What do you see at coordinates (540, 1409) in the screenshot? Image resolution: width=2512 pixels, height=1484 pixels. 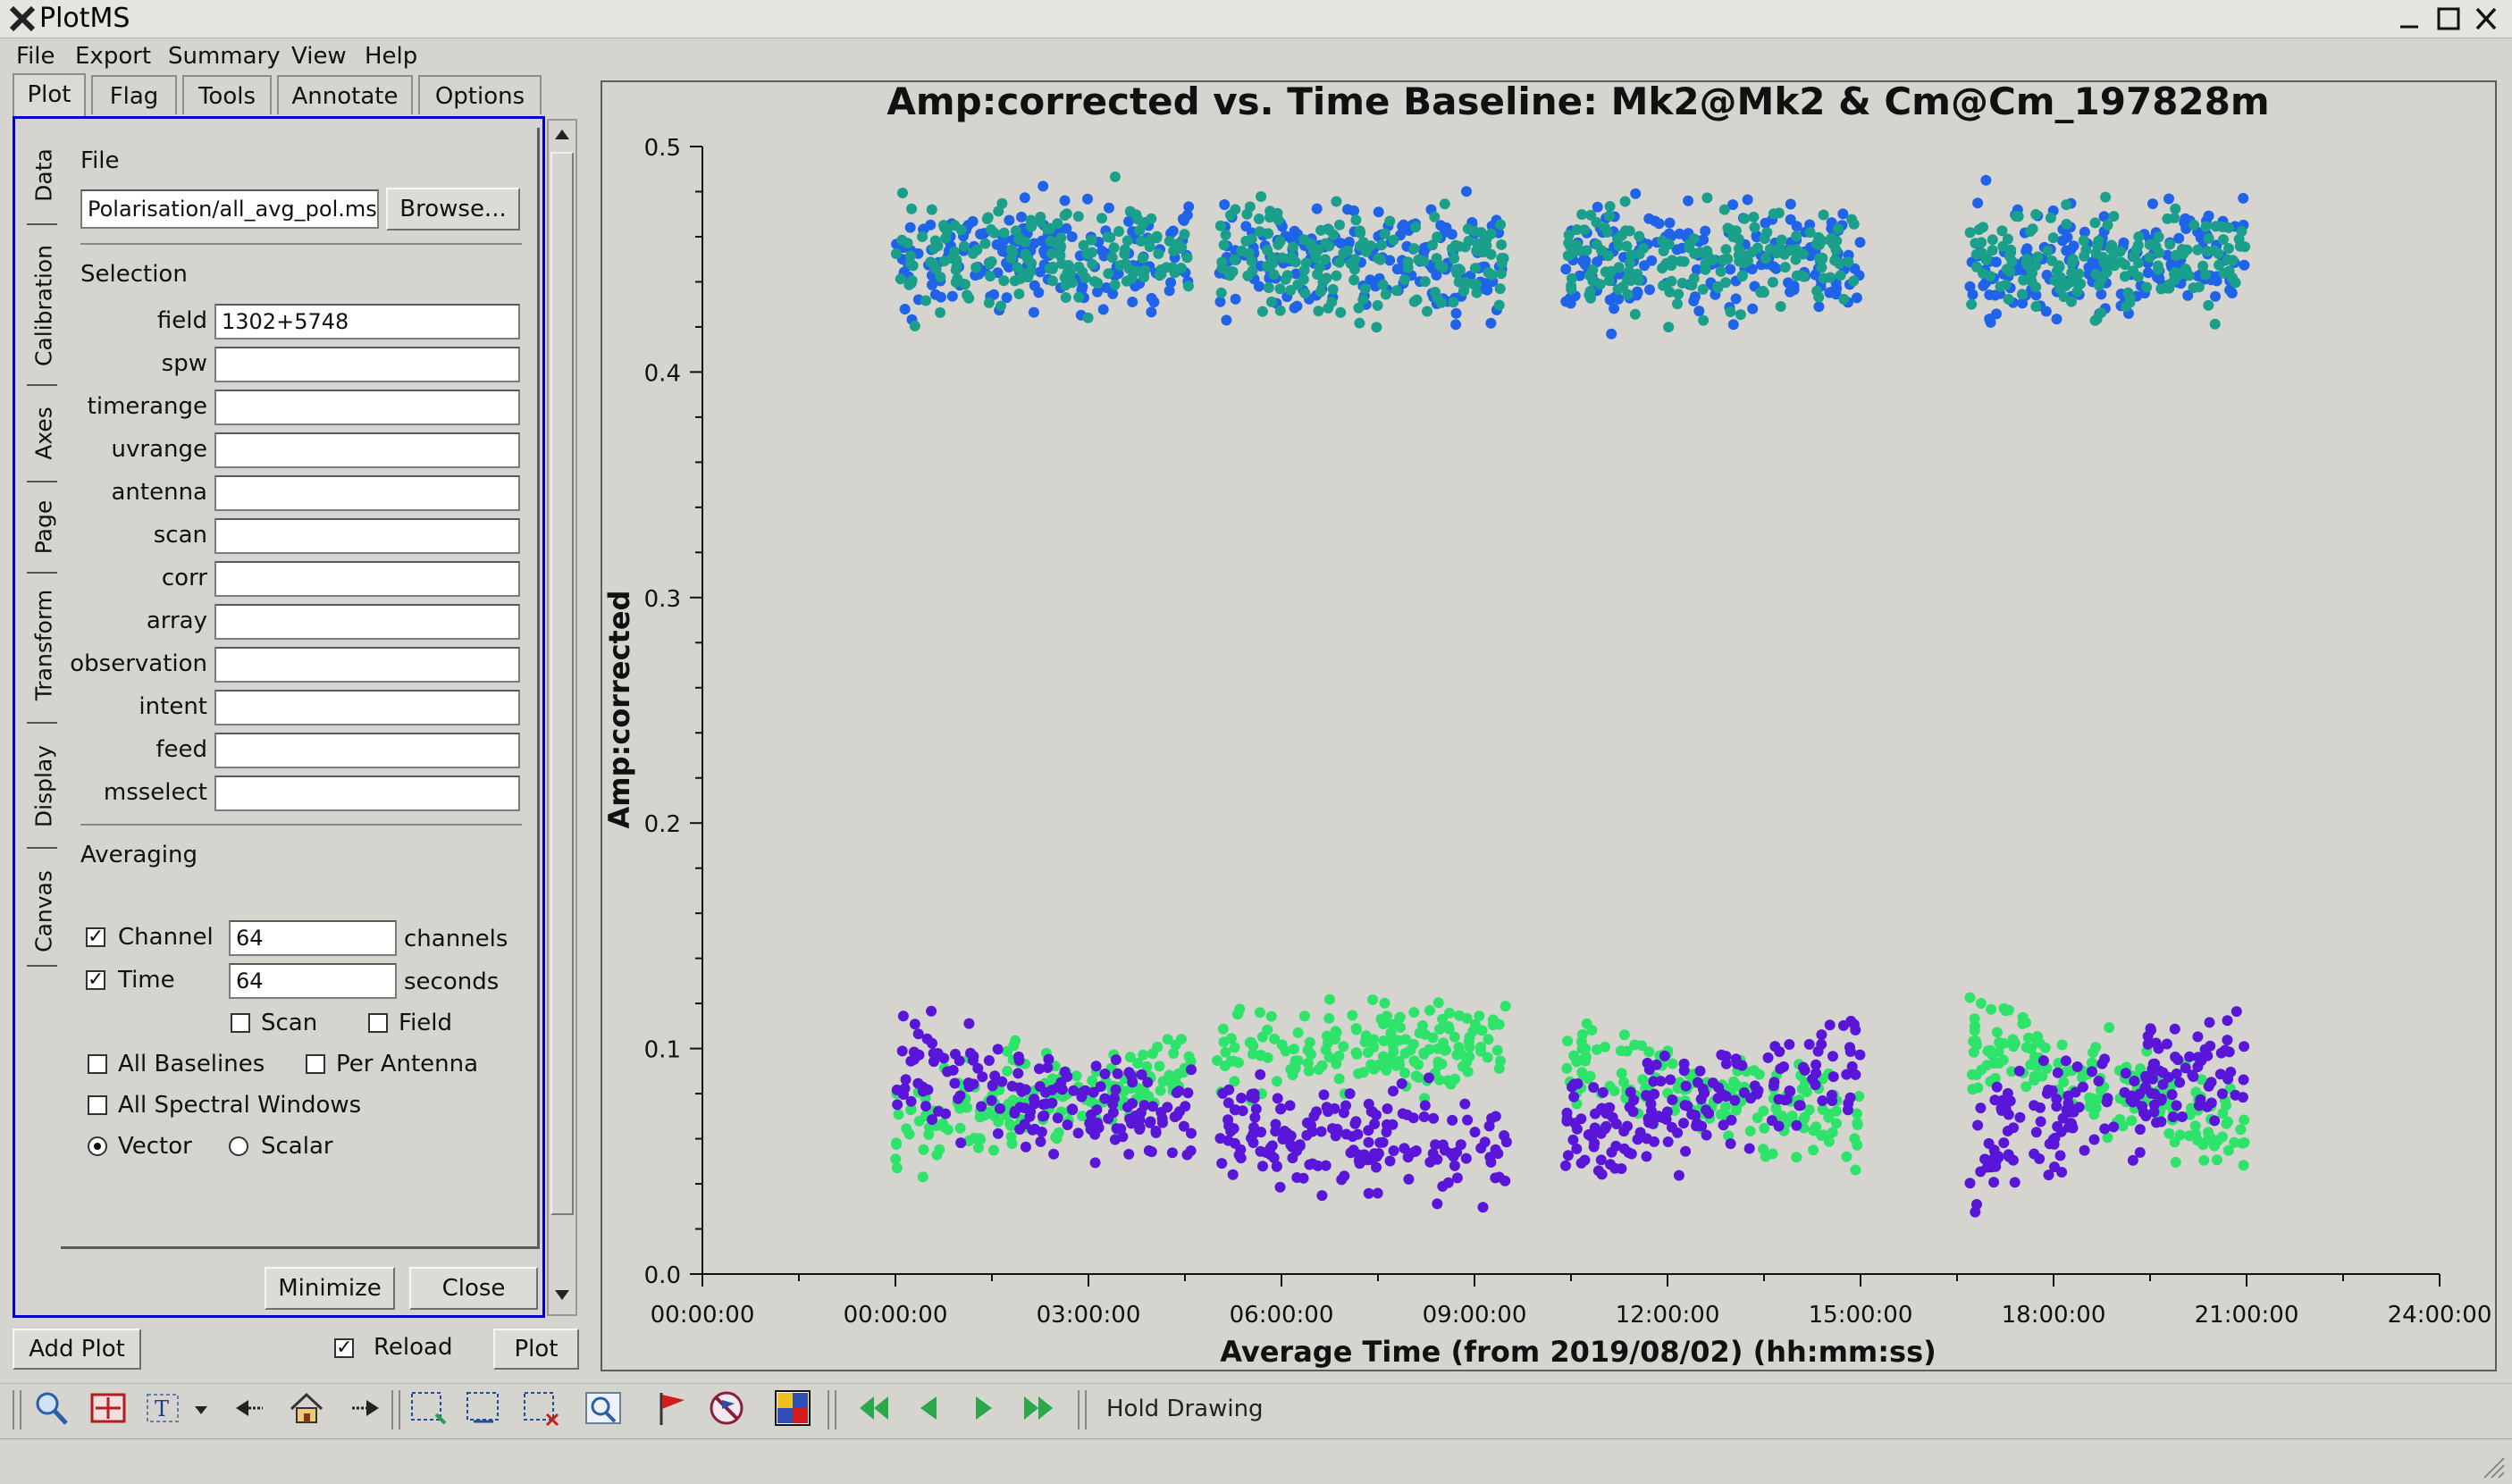 I see `clear-regions-icon` at bounding box center [540, 1409].